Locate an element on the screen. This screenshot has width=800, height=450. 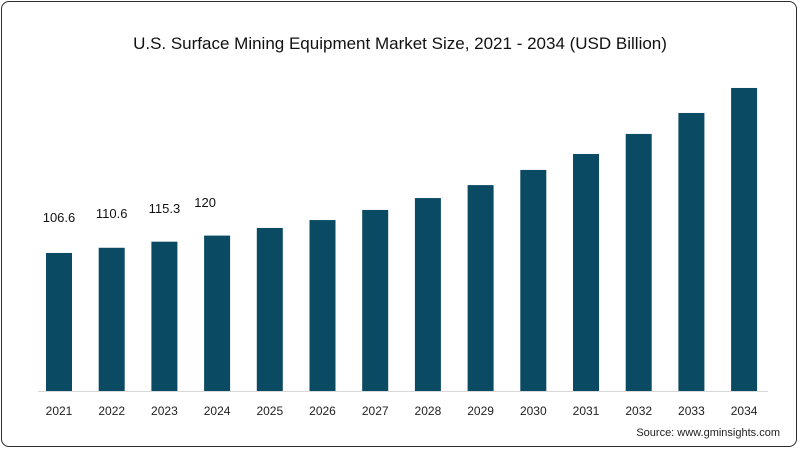
data-label: 115.3 is located at coordinates (165, 208).